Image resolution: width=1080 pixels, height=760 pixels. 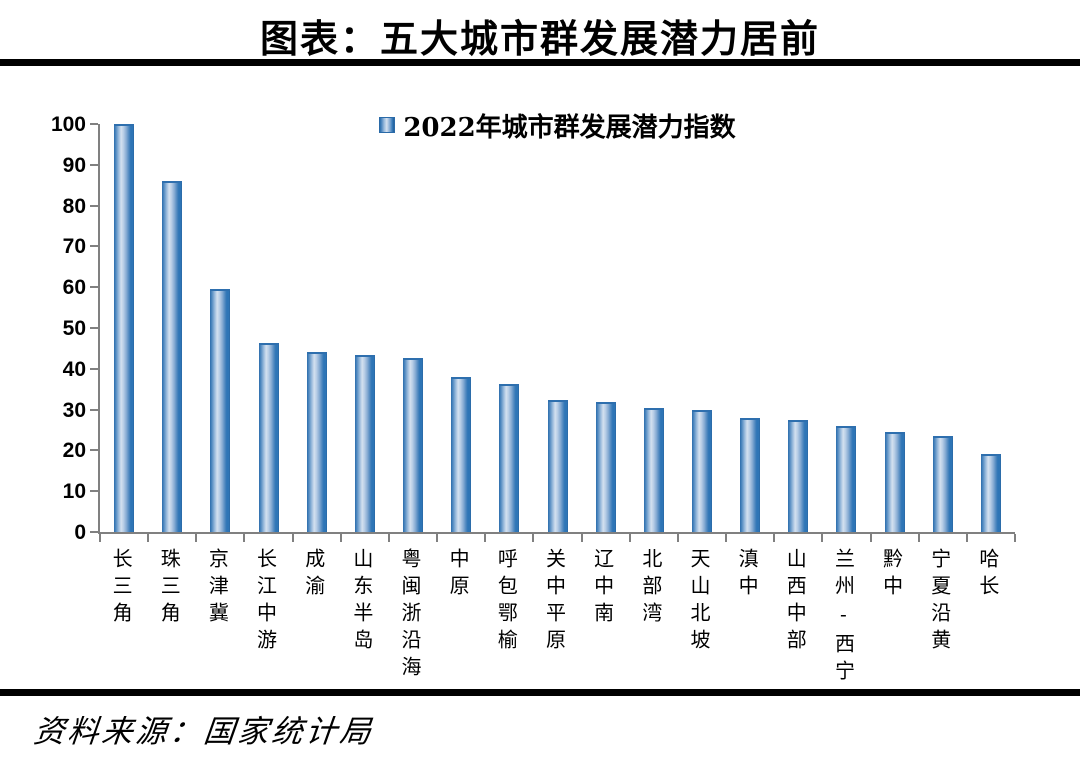 I want to click on bar-辽中南, so click(x=605, y=466).